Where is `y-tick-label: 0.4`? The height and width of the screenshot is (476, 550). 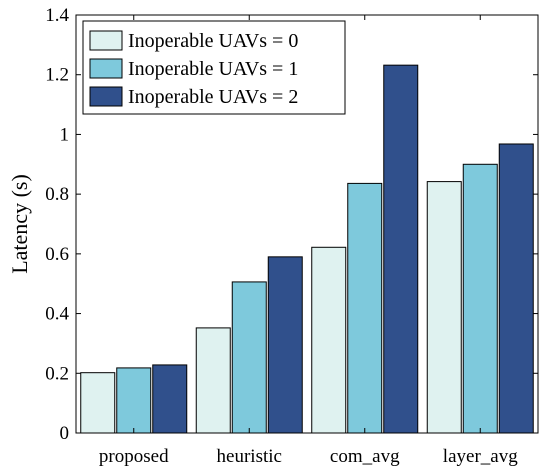
y-tick-label: 0.4 is located at coordinates (57, 314).